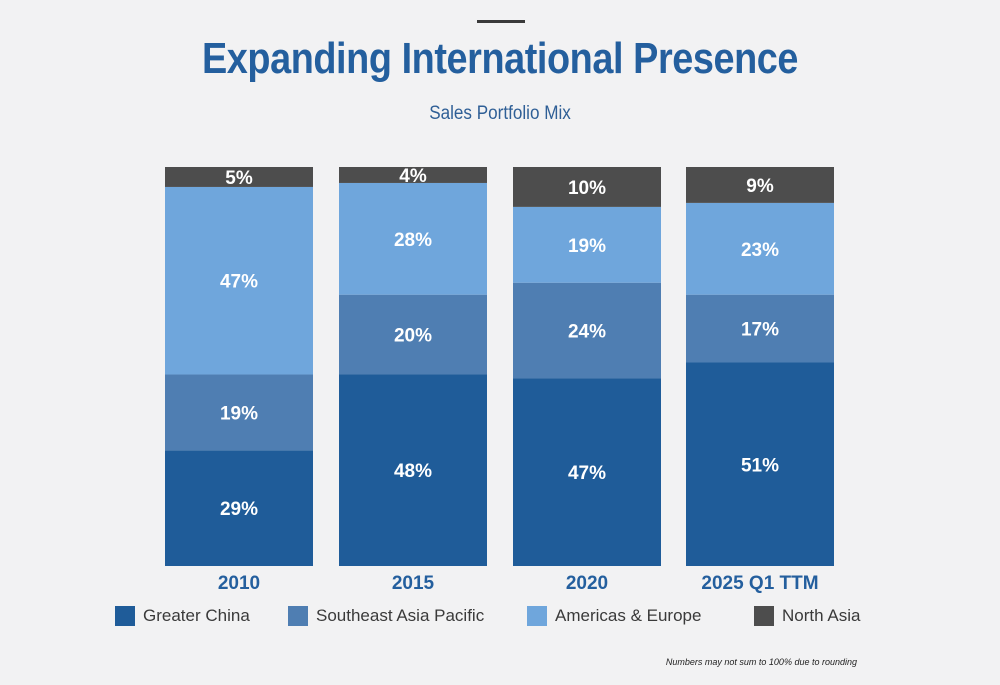  I want to click on legend-label-southeast-asia-pacific: Southeast Asia Pacific, so click(400, 615).